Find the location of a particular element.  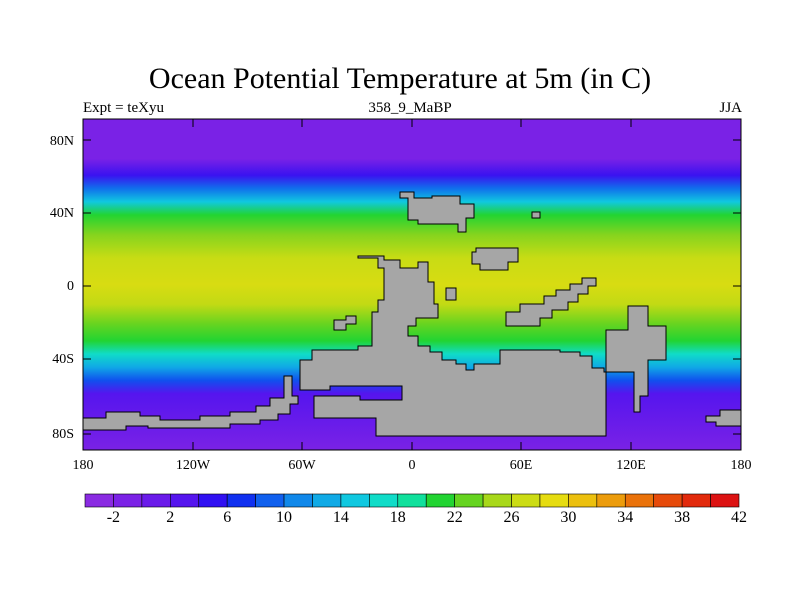

lat-tick-label: 80N is located at coordinates (61, 141).